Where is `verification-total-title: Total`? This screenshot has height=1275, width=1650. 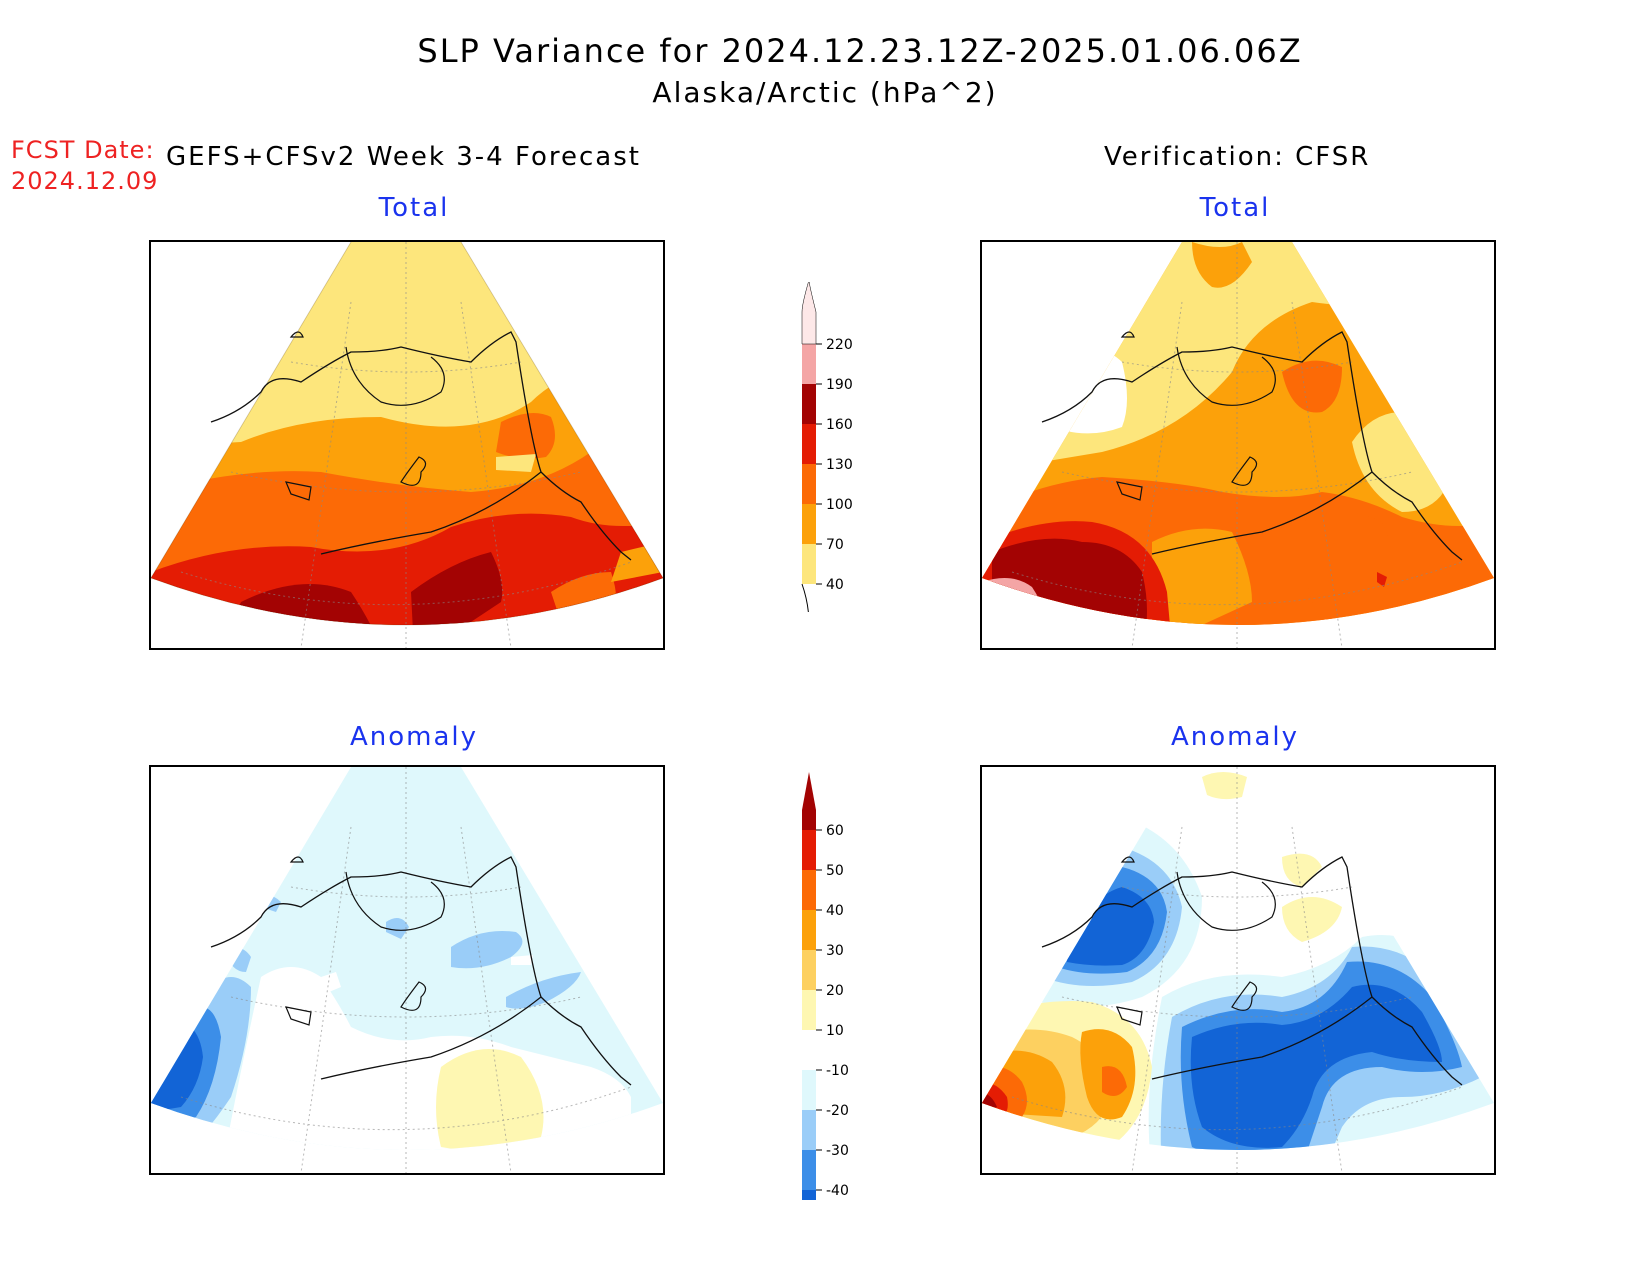 verification-total-title: Total is located at coordinates (1235, 208).